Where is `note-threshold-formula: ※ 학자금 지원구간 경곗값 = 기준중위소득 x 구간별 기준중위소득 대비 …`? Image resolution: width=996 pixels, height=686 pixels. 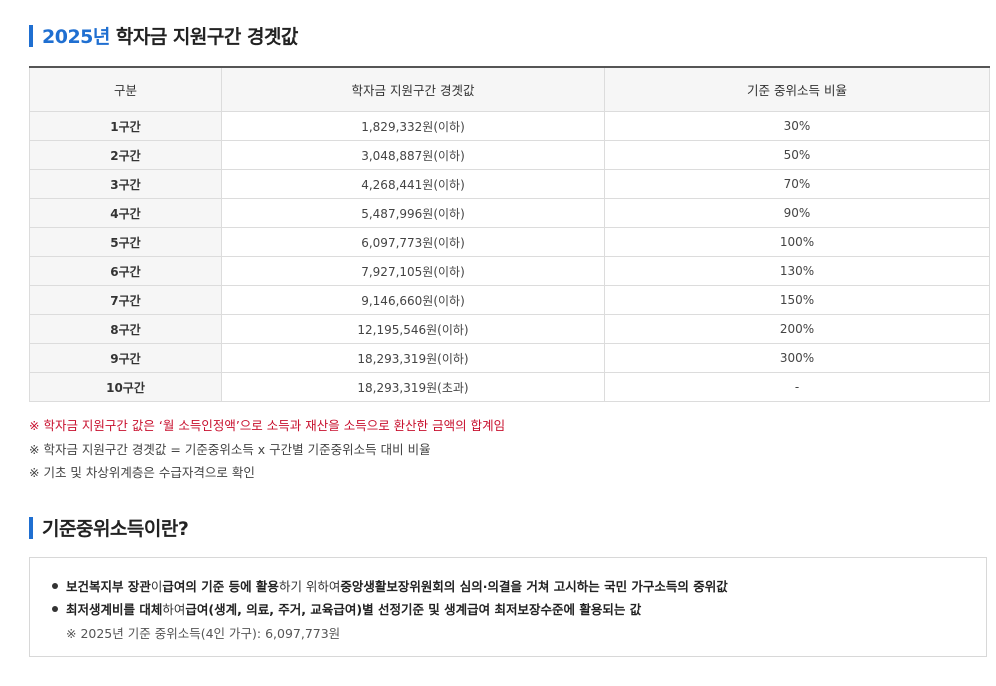
note-threshold-formula: ※ 학자금 지원구간 경곗값 = 기준중위소득 x 구간별 기준중위소득 대비 … is located at coordinates (230, 449).